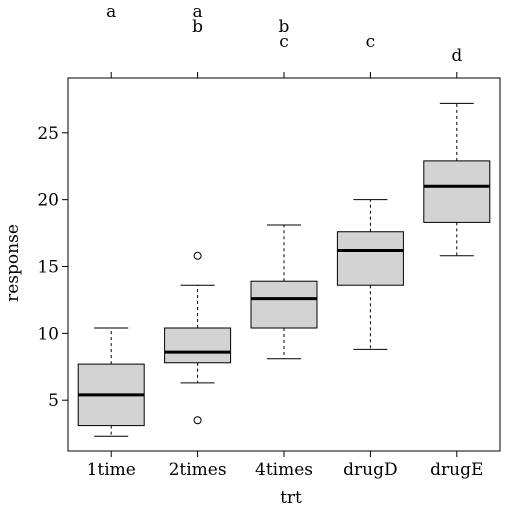  Describe the element at coordinates (48, 201) in the screenshot. I see `y-tick-label-20: 20` at that location.